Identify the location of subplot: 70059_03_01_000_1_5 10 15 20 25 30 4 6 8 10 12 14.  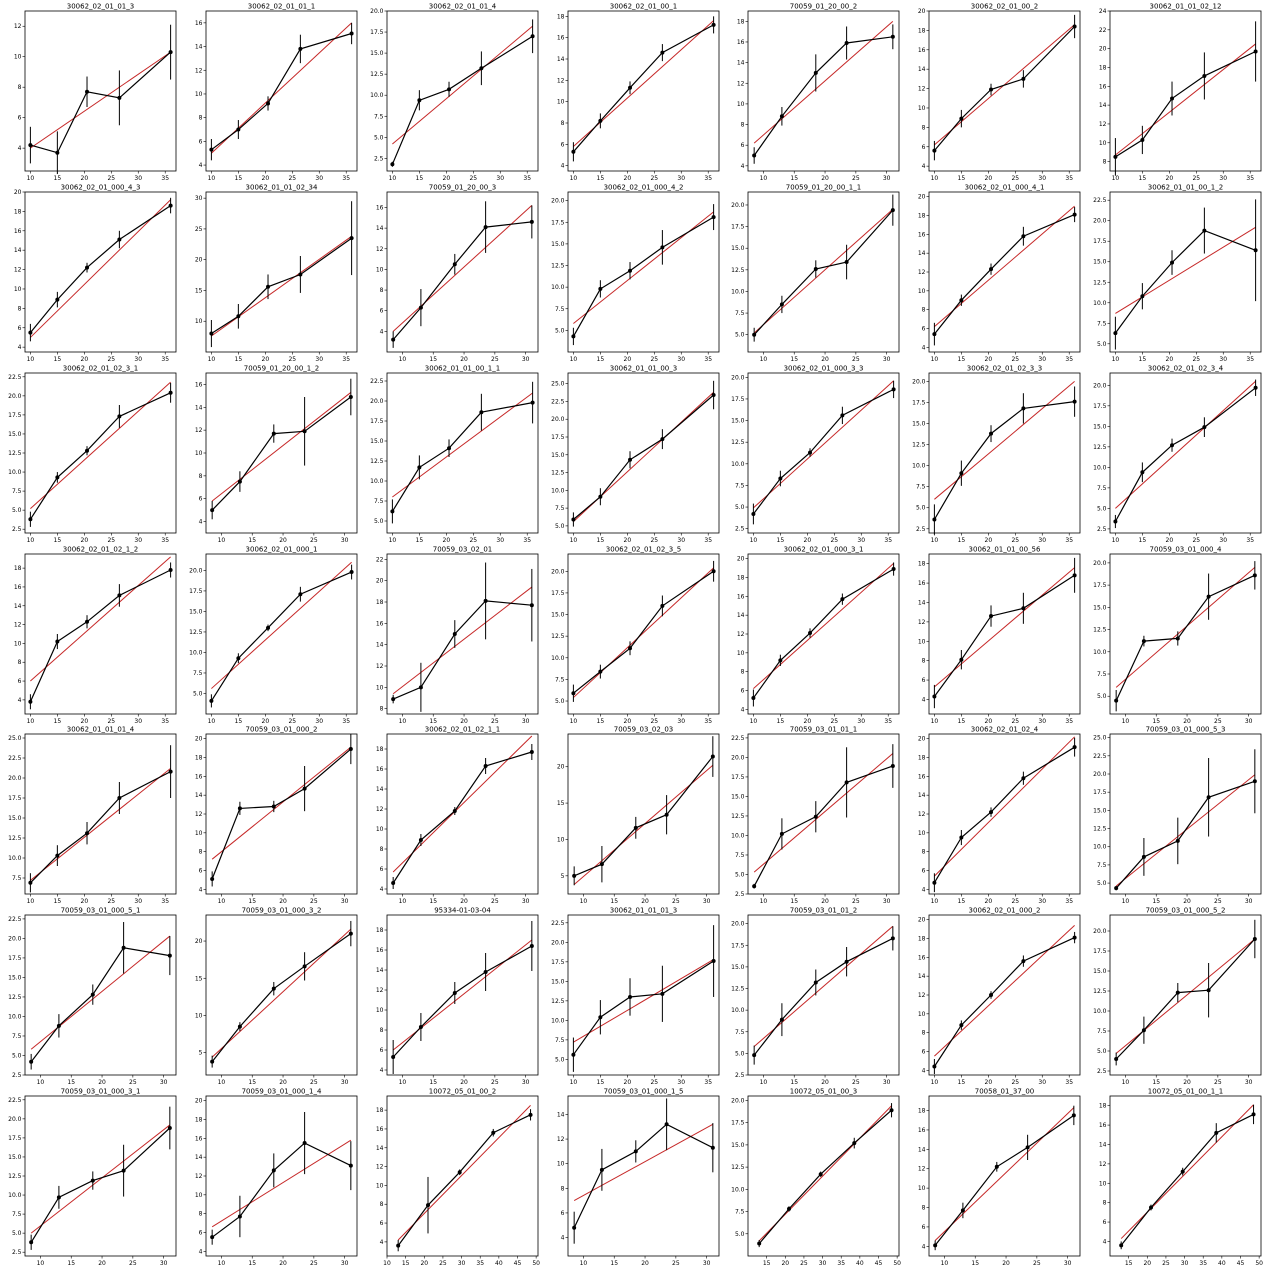
(638, 1177).